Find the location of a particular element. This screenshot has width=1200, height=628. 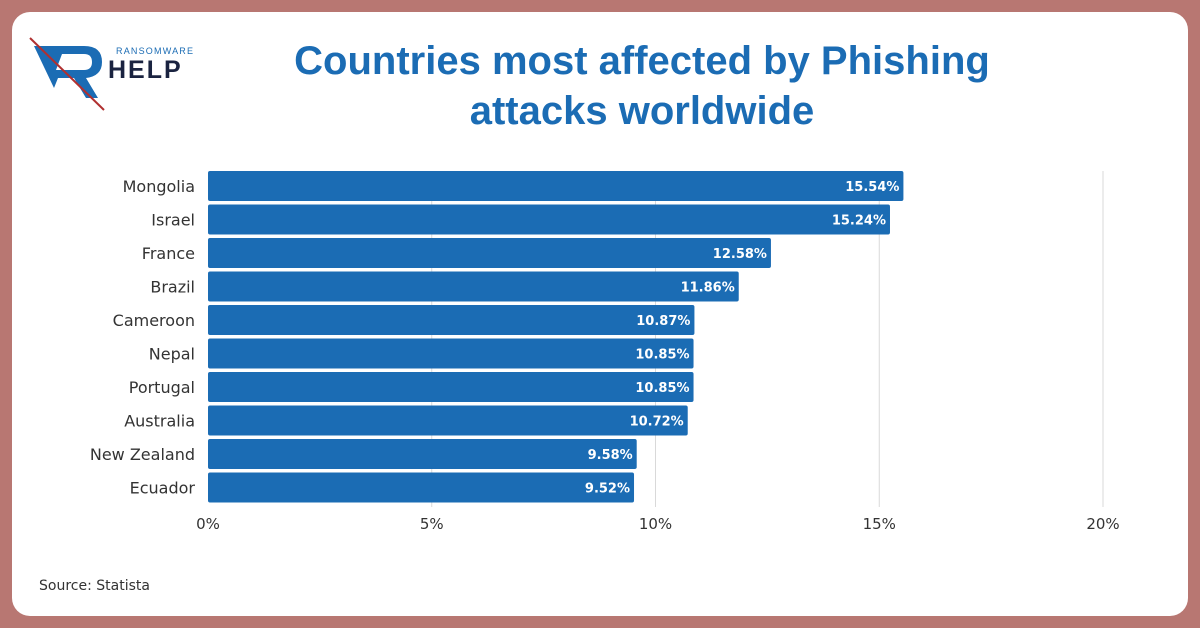

data-label: 10.72% is located at coordinates (657, 422).